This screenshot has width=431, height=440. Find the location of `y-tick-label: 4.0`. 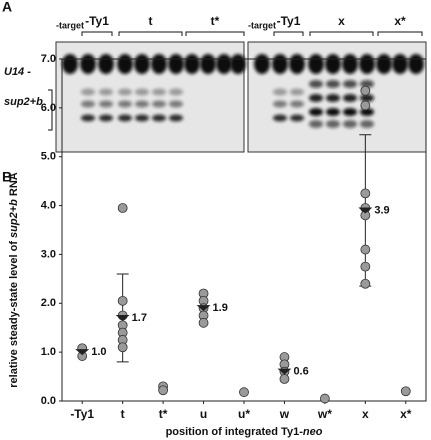

y-tick-label: 4.0 is located at coordinates (48, 205).